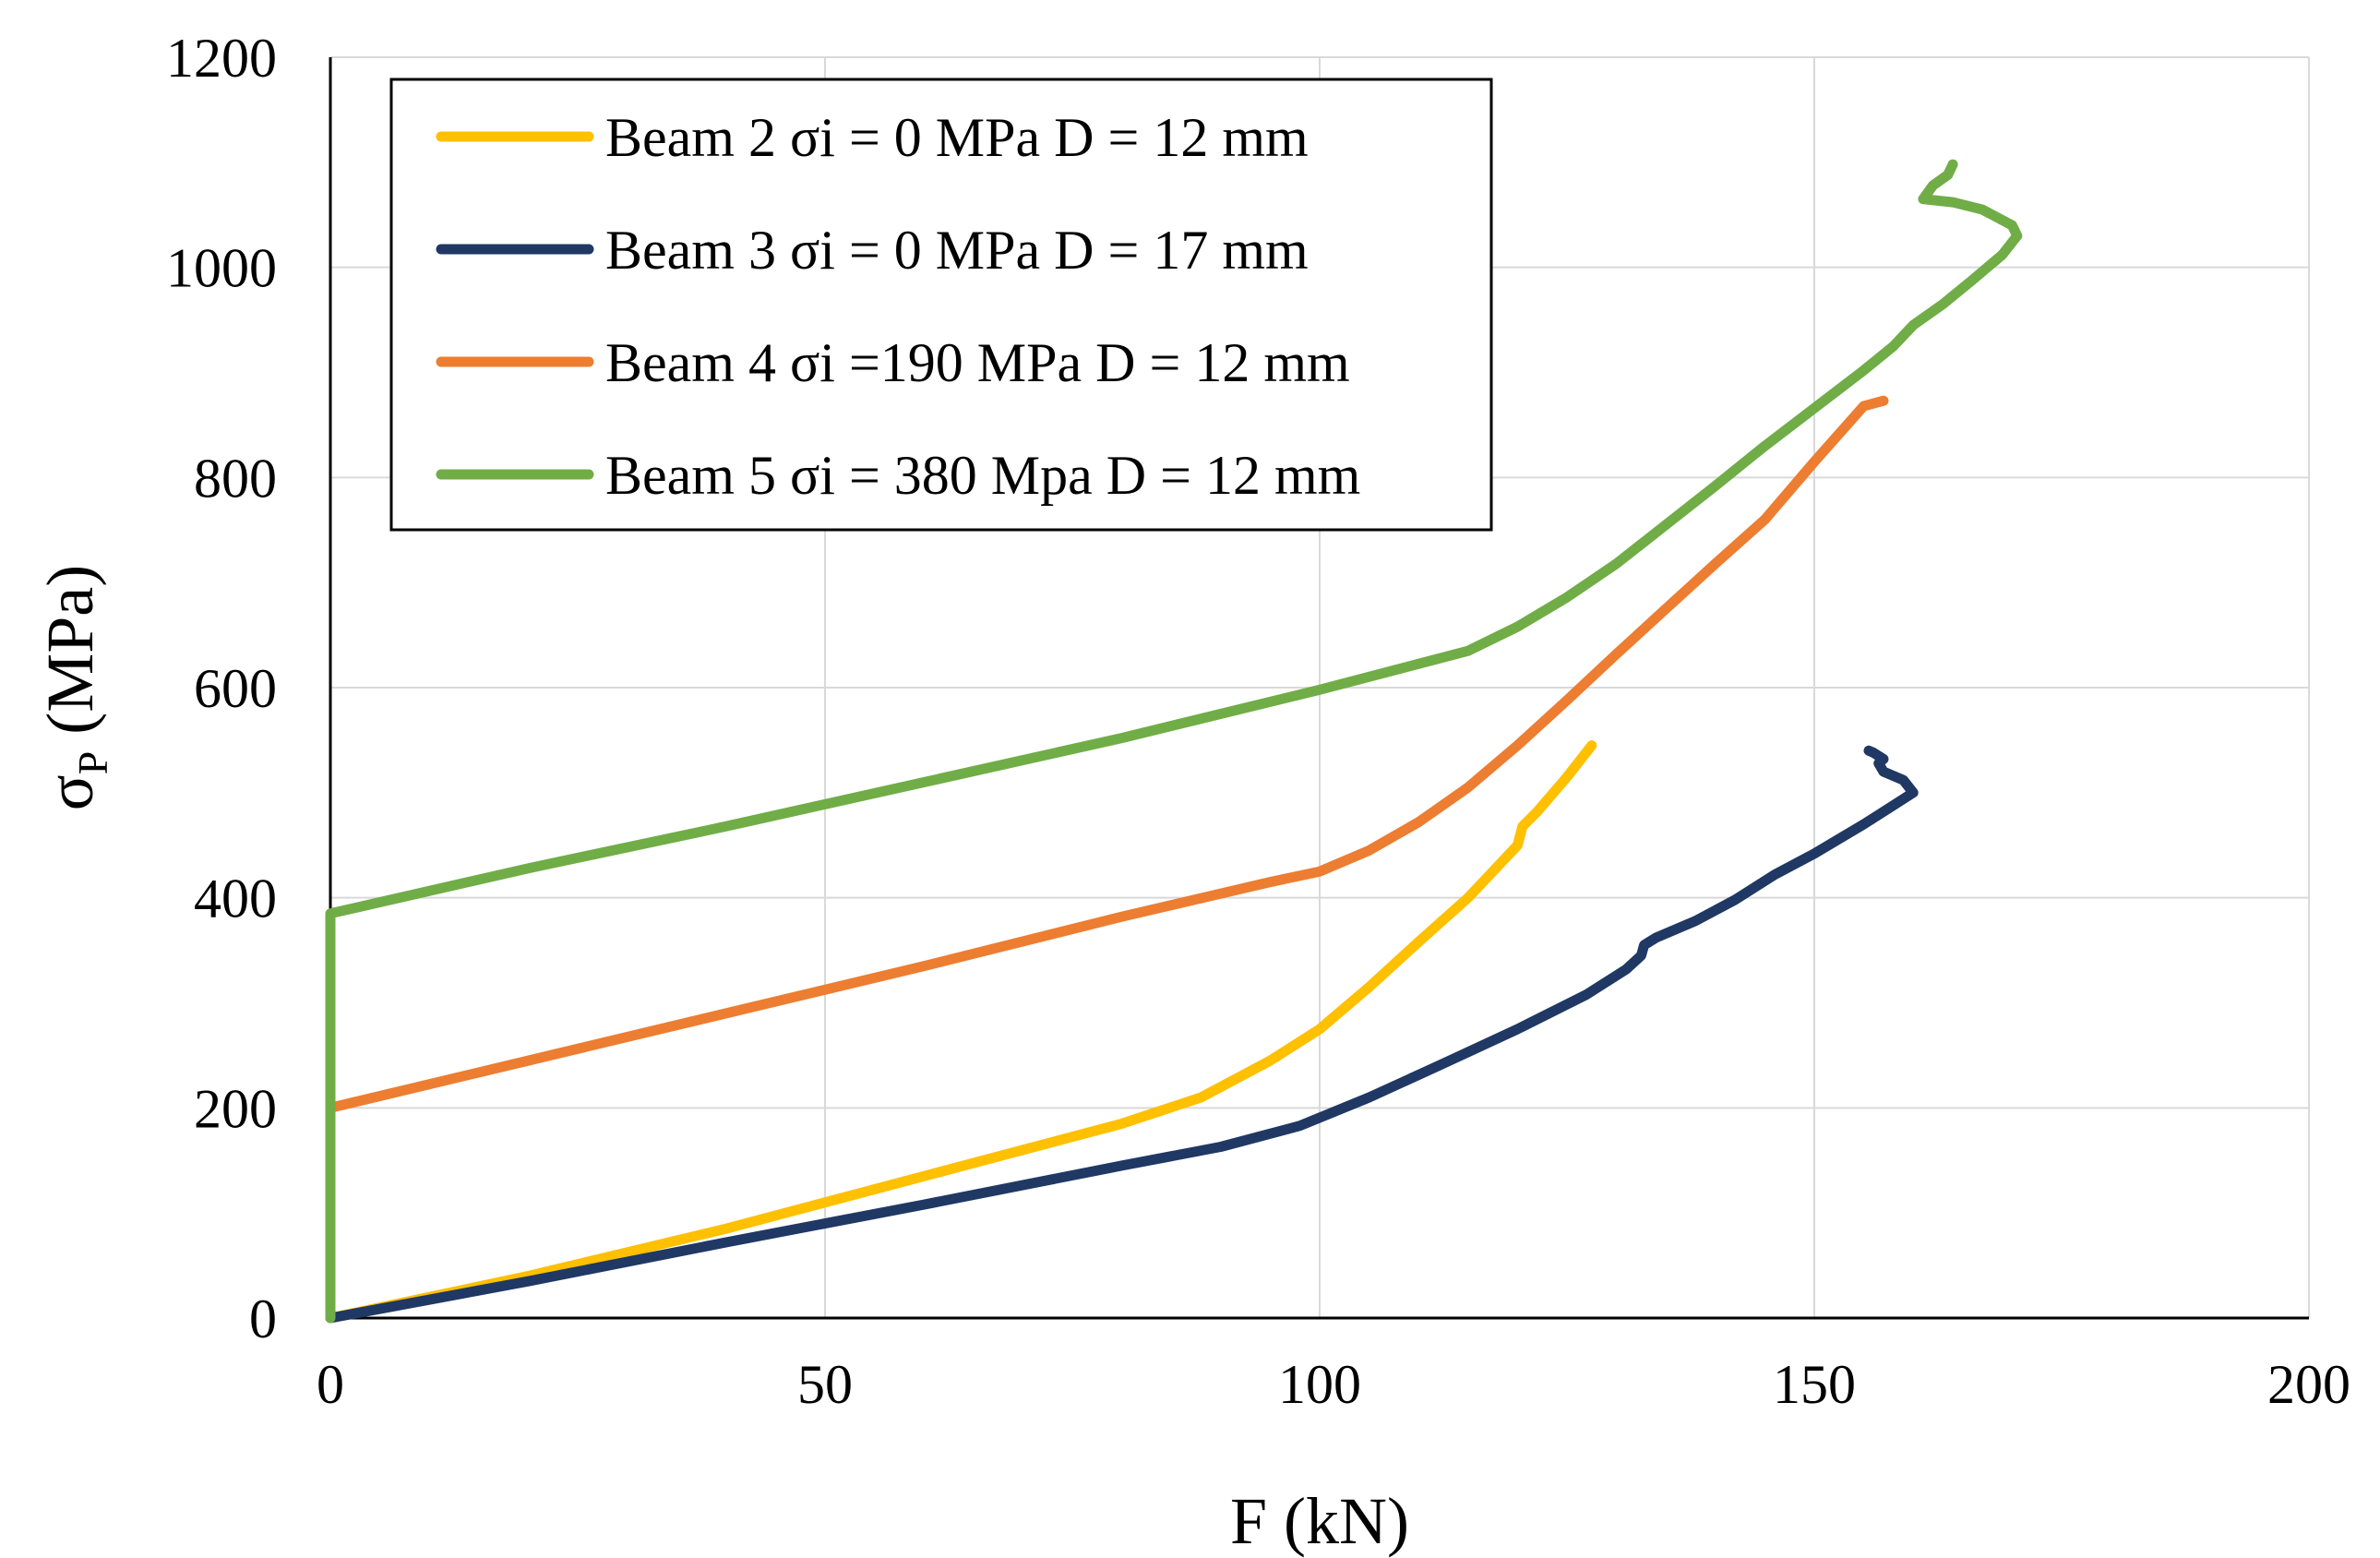  I want to click on legend-entry: Beam 5 σi = 380 Mpa D = 12 mm, so click(982, 475).